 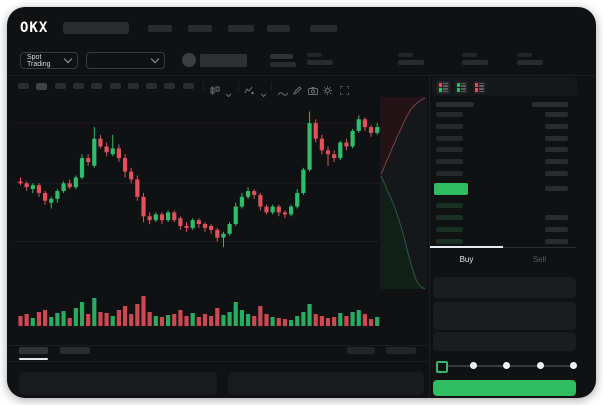 I want to click on bottom-tab-active-underline, so click(x=33, y=359).